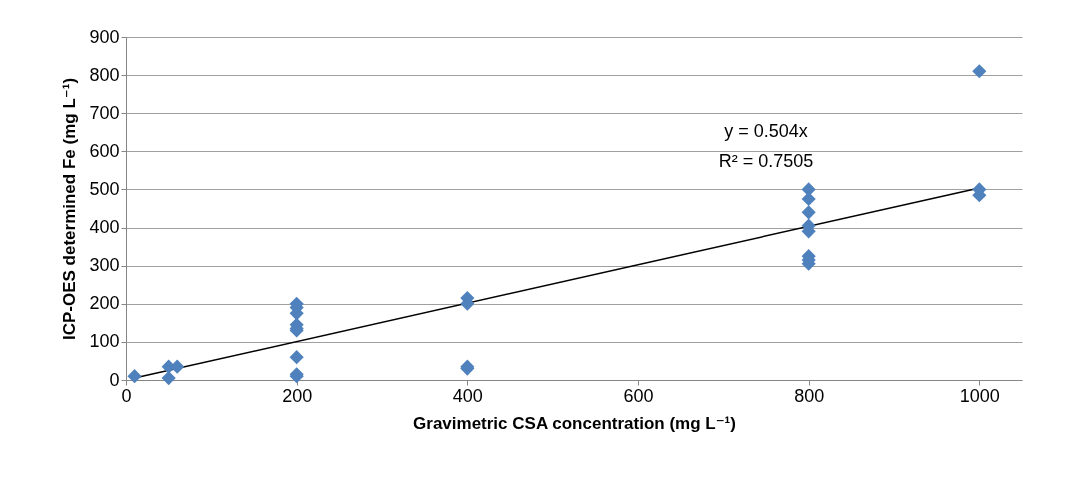 This screenshot has width=1086, height=500. What do you see at coordinates (766, 161) in the screenshot?
I see `annotation: R² = 0.7505` at bounding box center [766, 161].